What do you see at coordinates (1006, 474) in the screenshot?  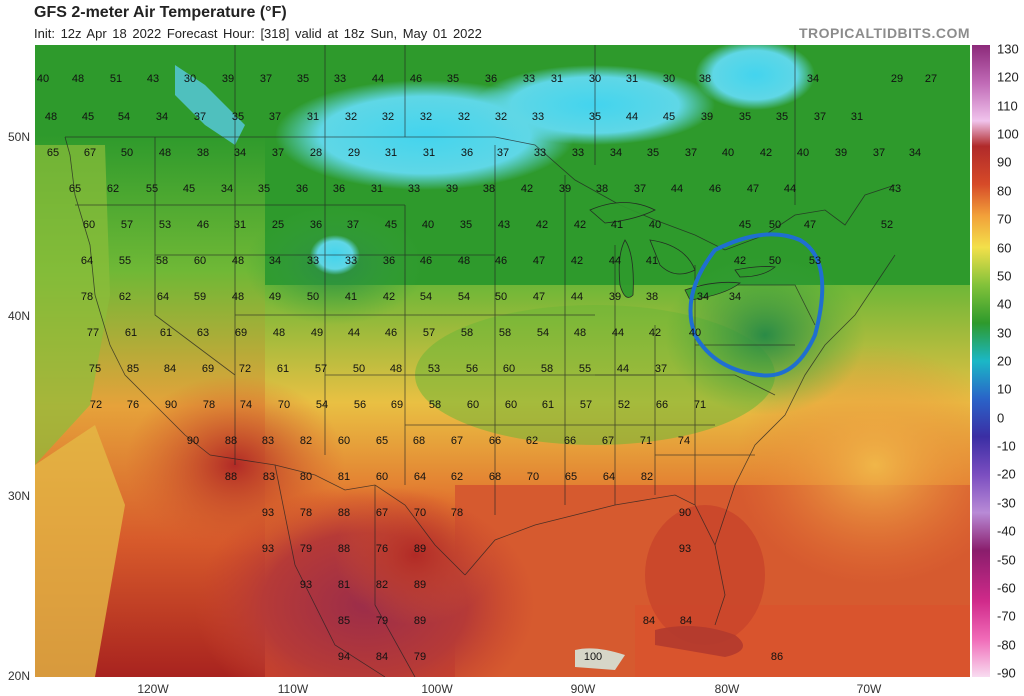 I see `colorbar-tick: -20` at bounding box center [1006, 474].